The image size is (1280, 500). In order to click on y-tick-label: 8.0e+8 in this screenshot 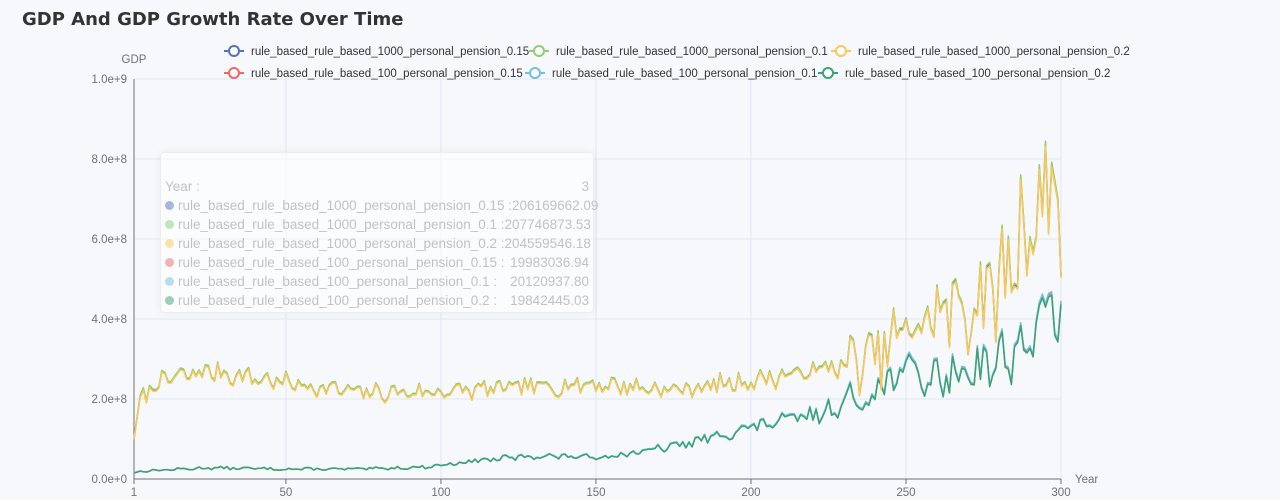, I will do `click(110, 160)`.